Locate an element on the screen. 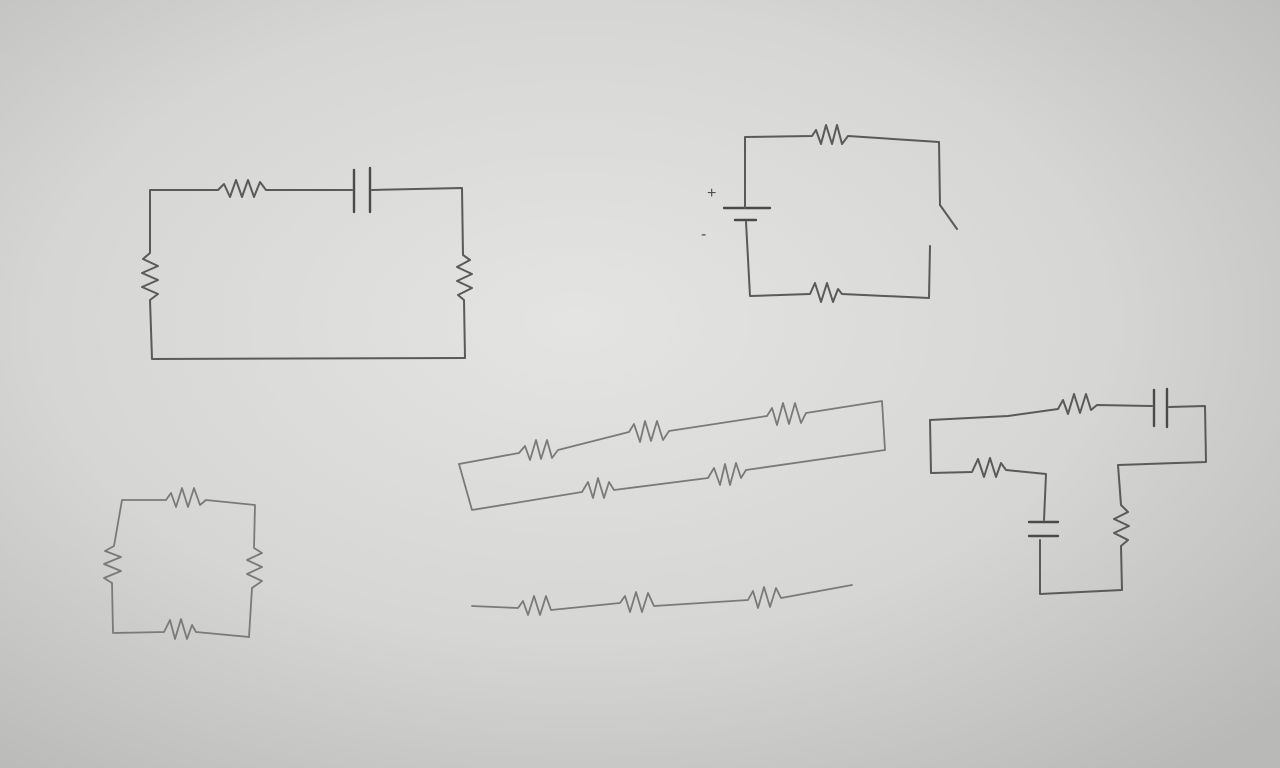  wire-lower-series is located at coordinates (672, 480).